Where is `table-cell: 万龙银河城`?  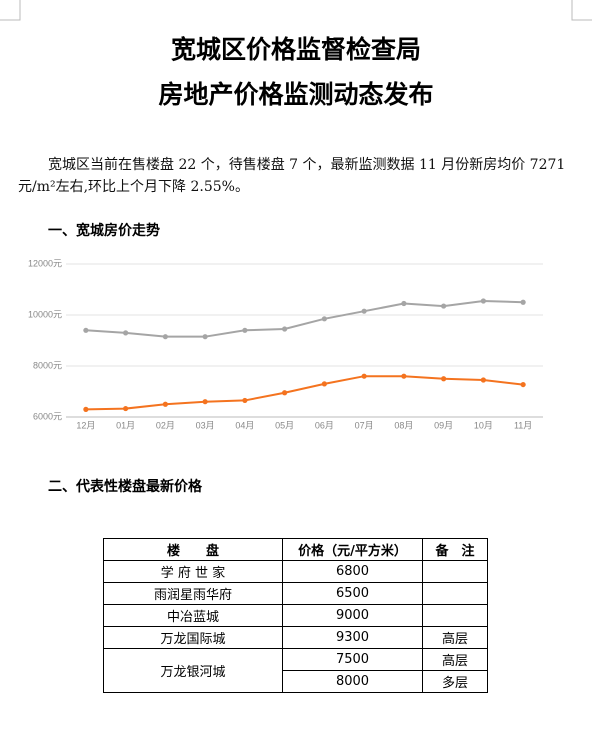
table-cell: 万龙银河城 is located at coordinates (193, 670).